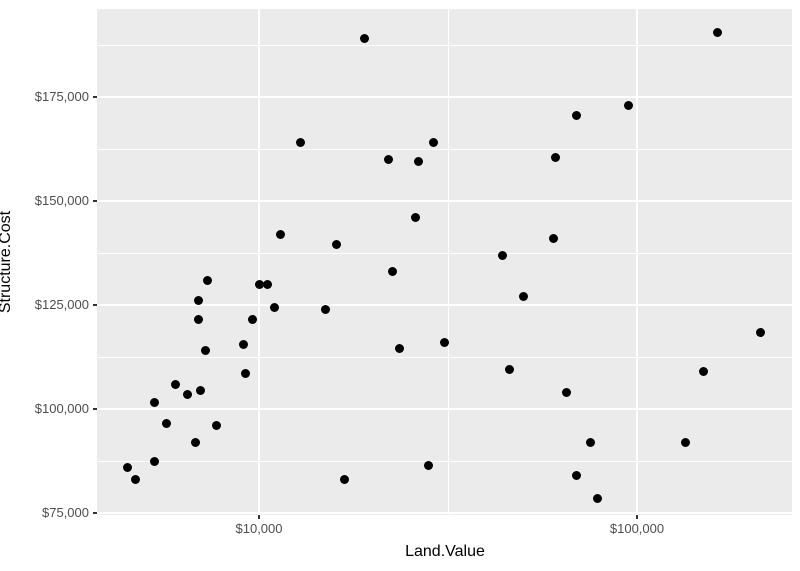 The image size is (800, 571). I want to click on y-tick-label: $100,000, so click(61, 408).